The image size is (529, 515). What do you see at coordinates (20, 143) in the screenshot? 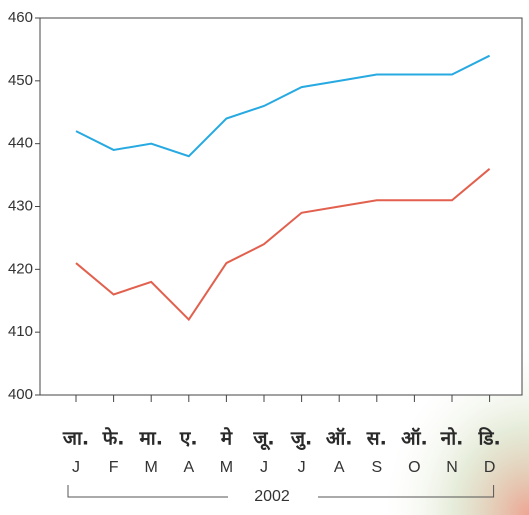
I see `y-tick-label: 440` at bounding box center [20, 143].